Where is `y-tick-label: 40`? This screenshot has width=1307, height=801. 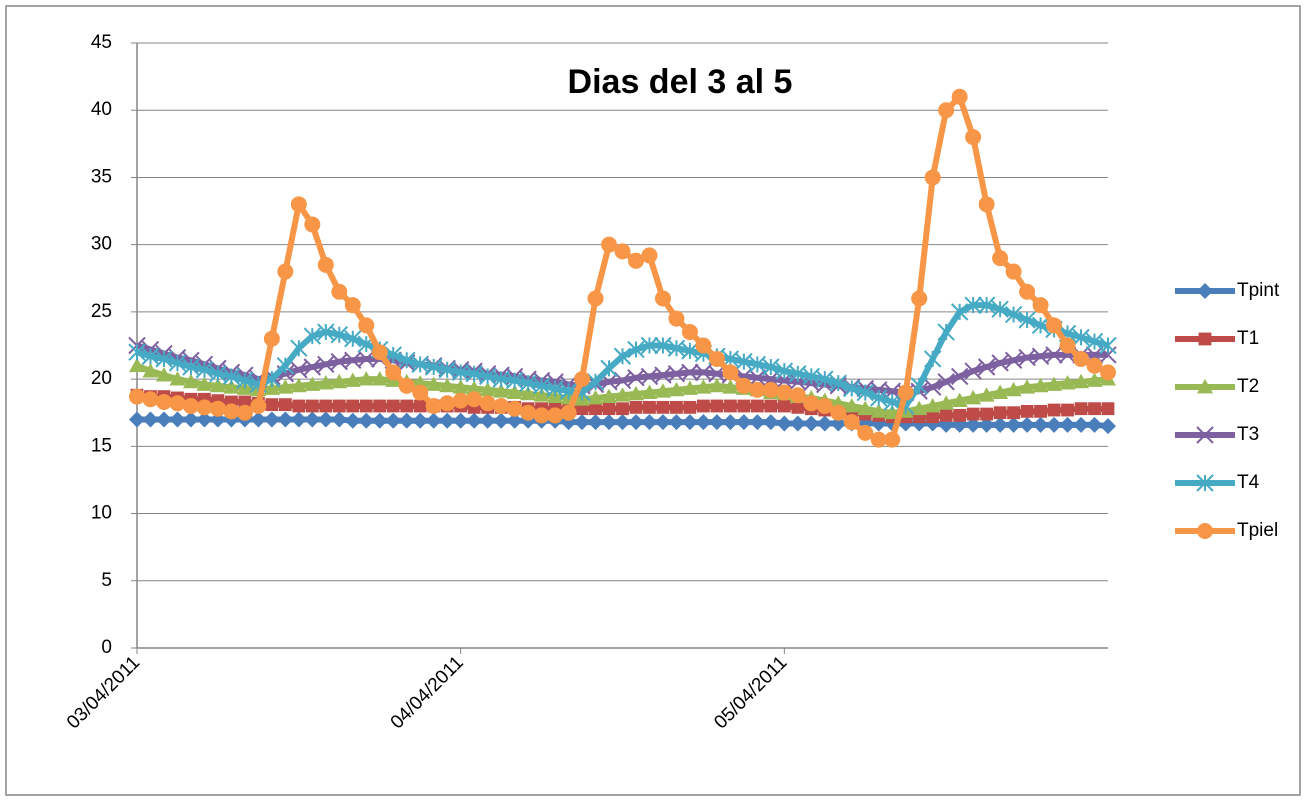 y-tick-label: 40 is located at coordinates (101, 109).